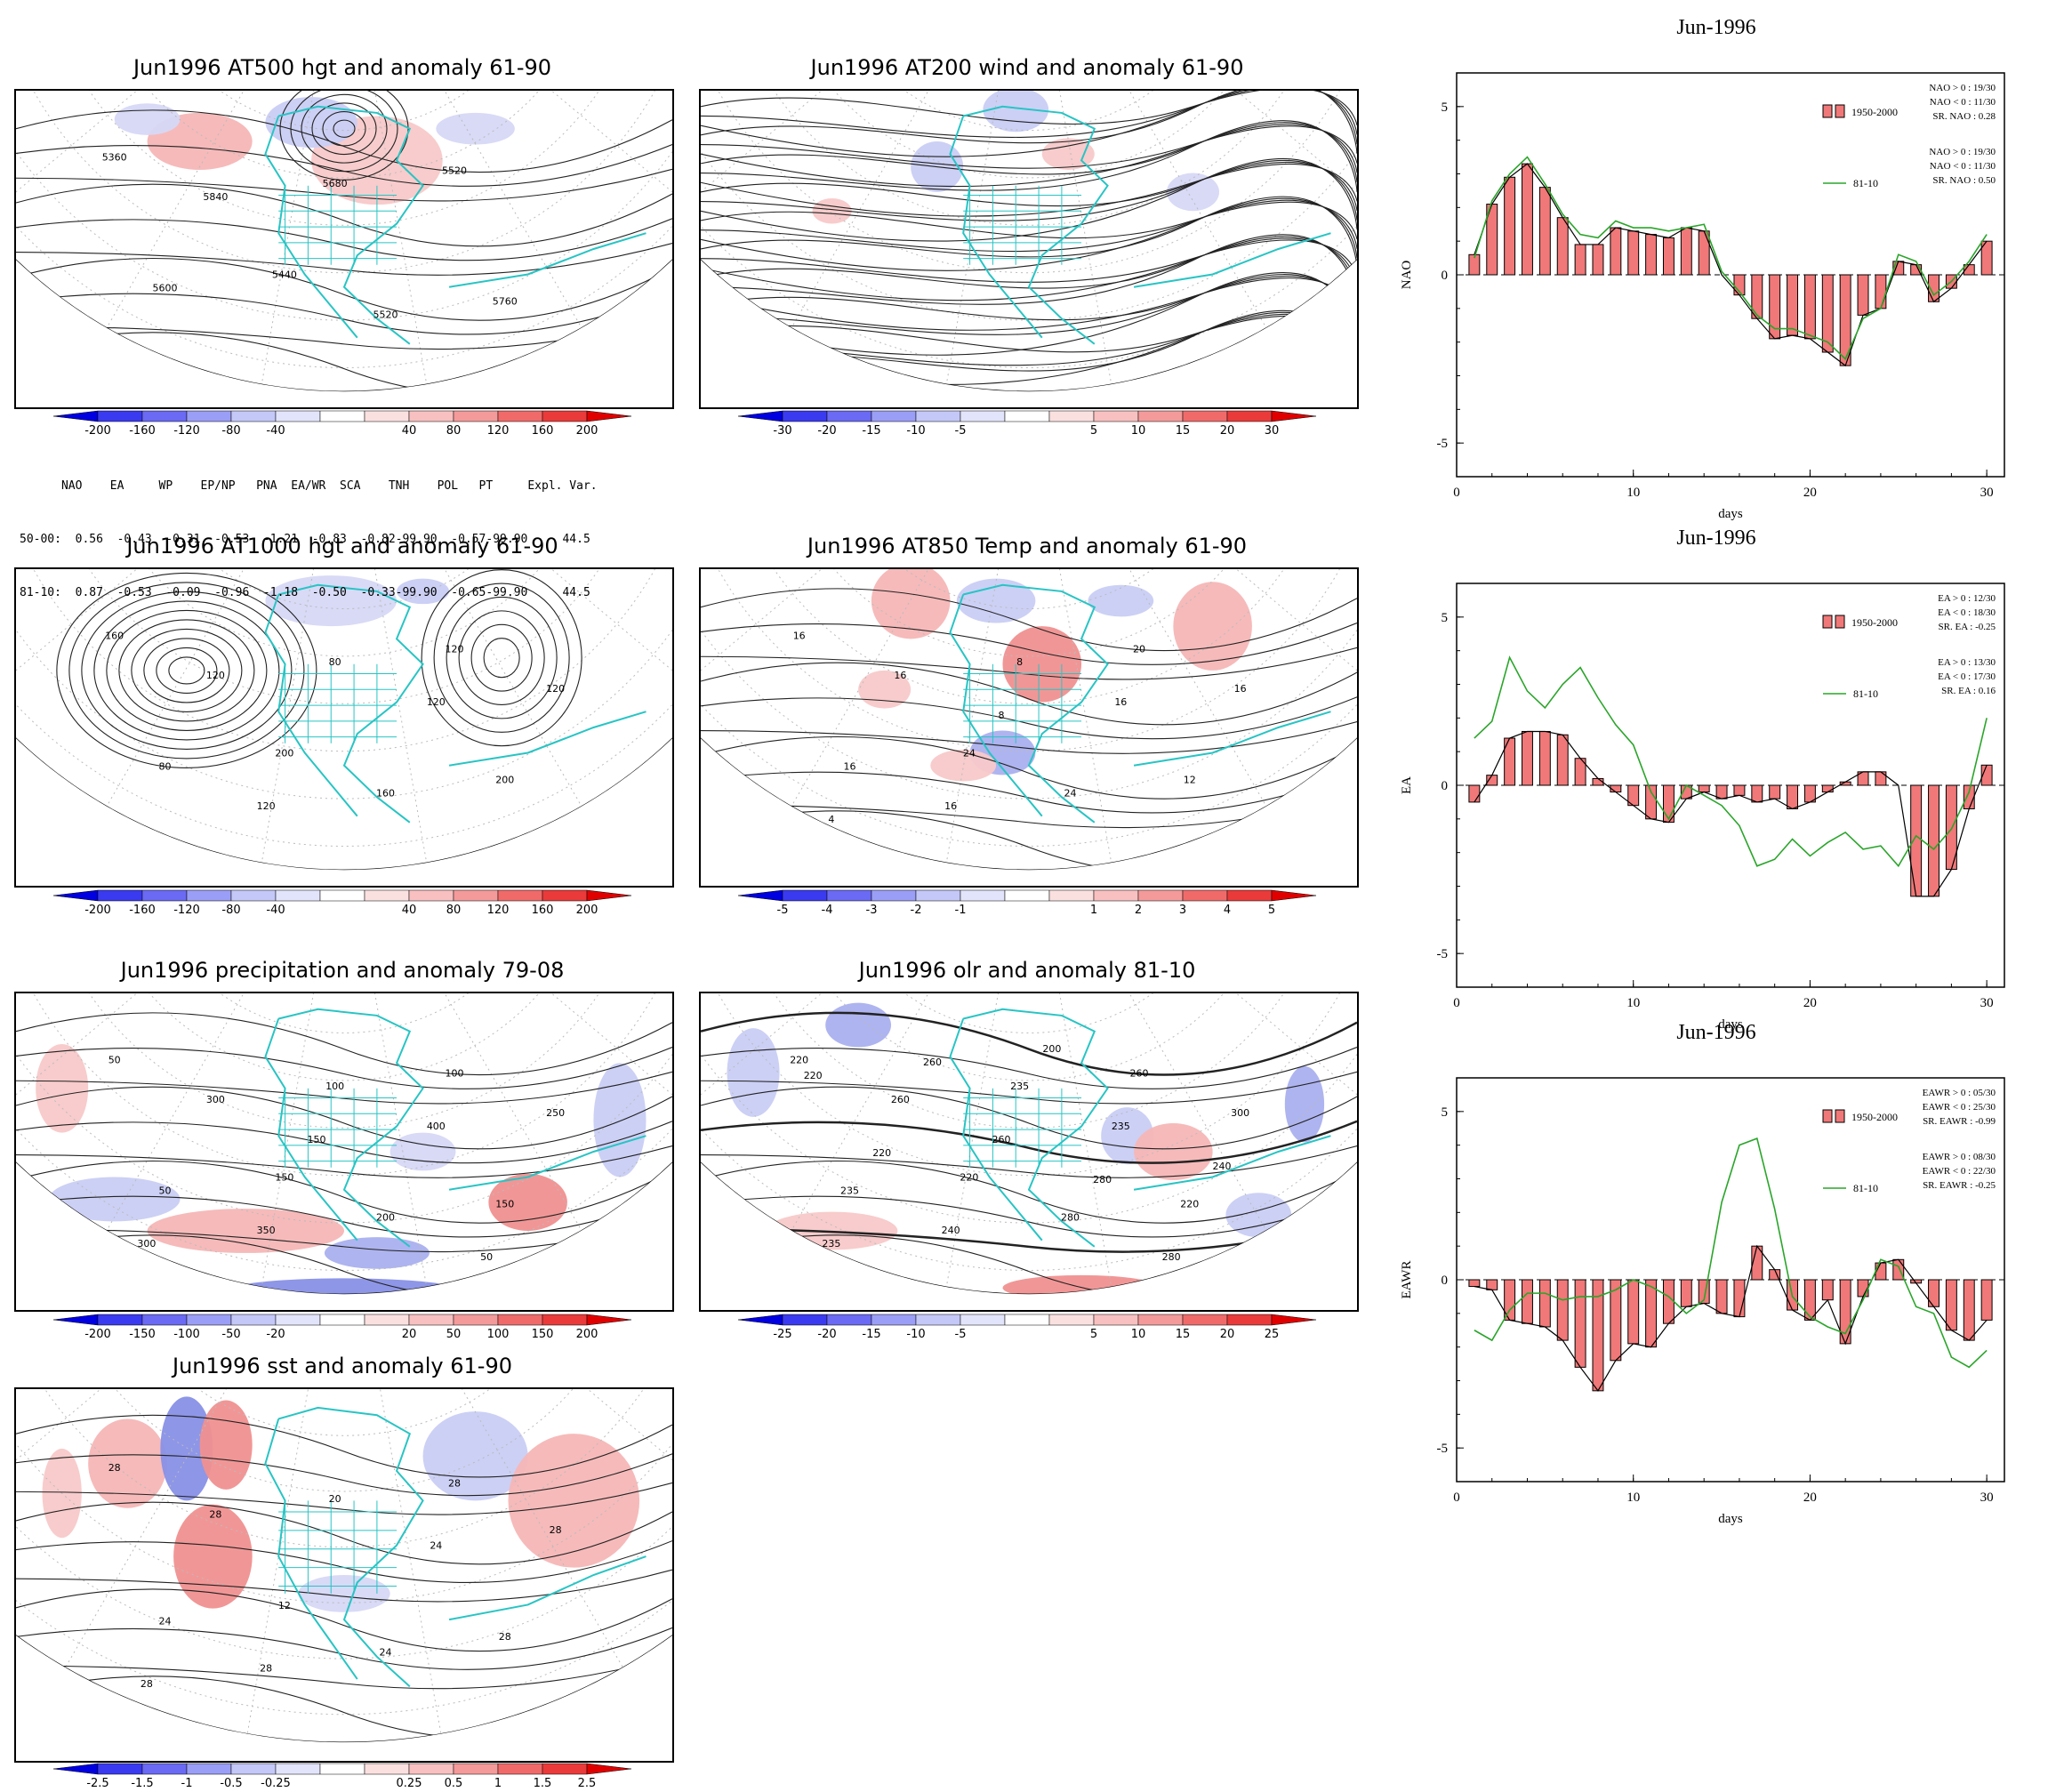 The image size is (2056, 1792). Describe the element at coordinates (1227, 1334) in the screenshot. I see `colorbar-tick-label: 20` at that location.